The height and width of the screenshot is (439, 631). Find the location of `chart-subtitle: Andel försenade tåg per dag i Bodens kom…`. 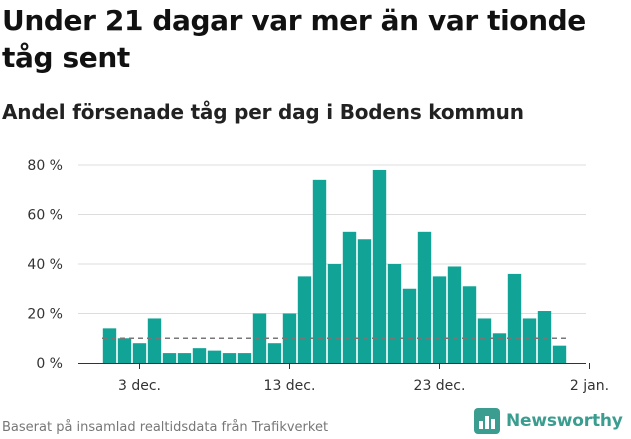

chart-subtitle: Andel försenade tåg per dag i Bodens kom… is located at coordinates (263, 112).